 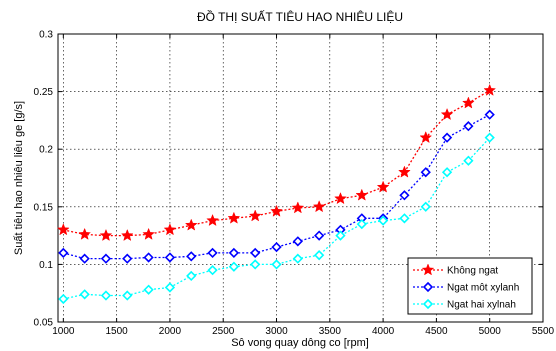 I want to click on x-tick-label: 2000, so click(x=170, y=331).